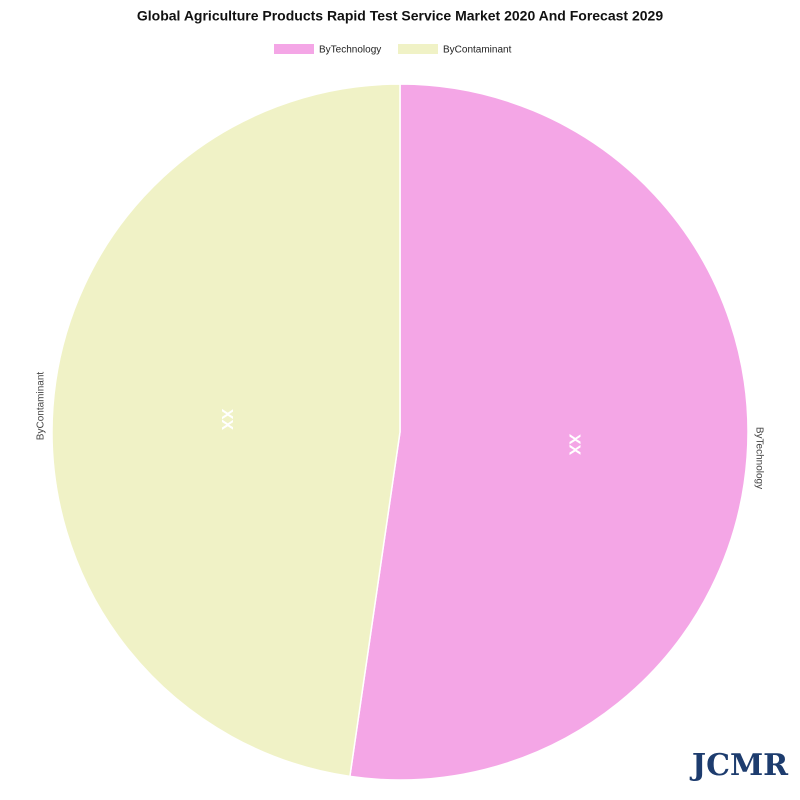  What do you see at coordinates (739, 765) in the screenshot?
I see `watermark: JCMR` at bounding box center [739, 765].